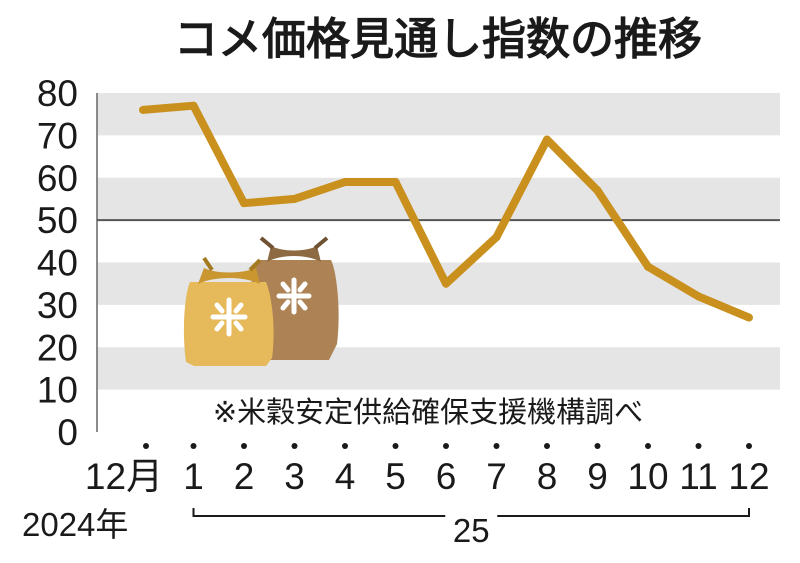  I want to click on annotation-background, so click(428, 413).